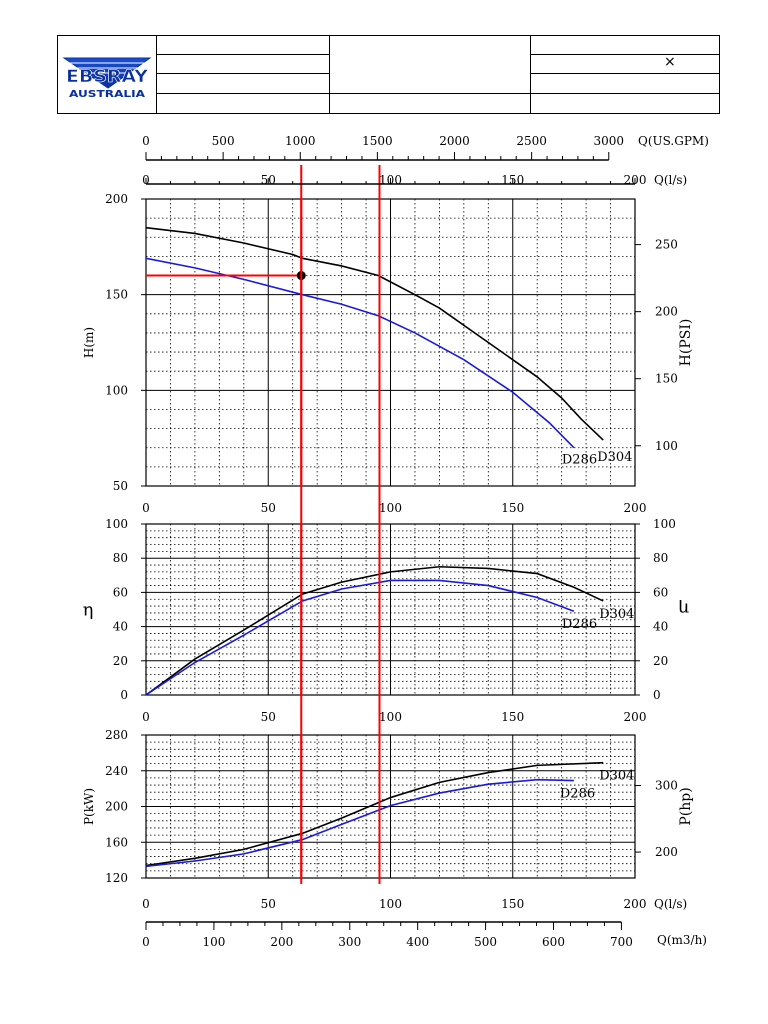  I want to click on head-y-tick-label: 200, so click(116, 199).